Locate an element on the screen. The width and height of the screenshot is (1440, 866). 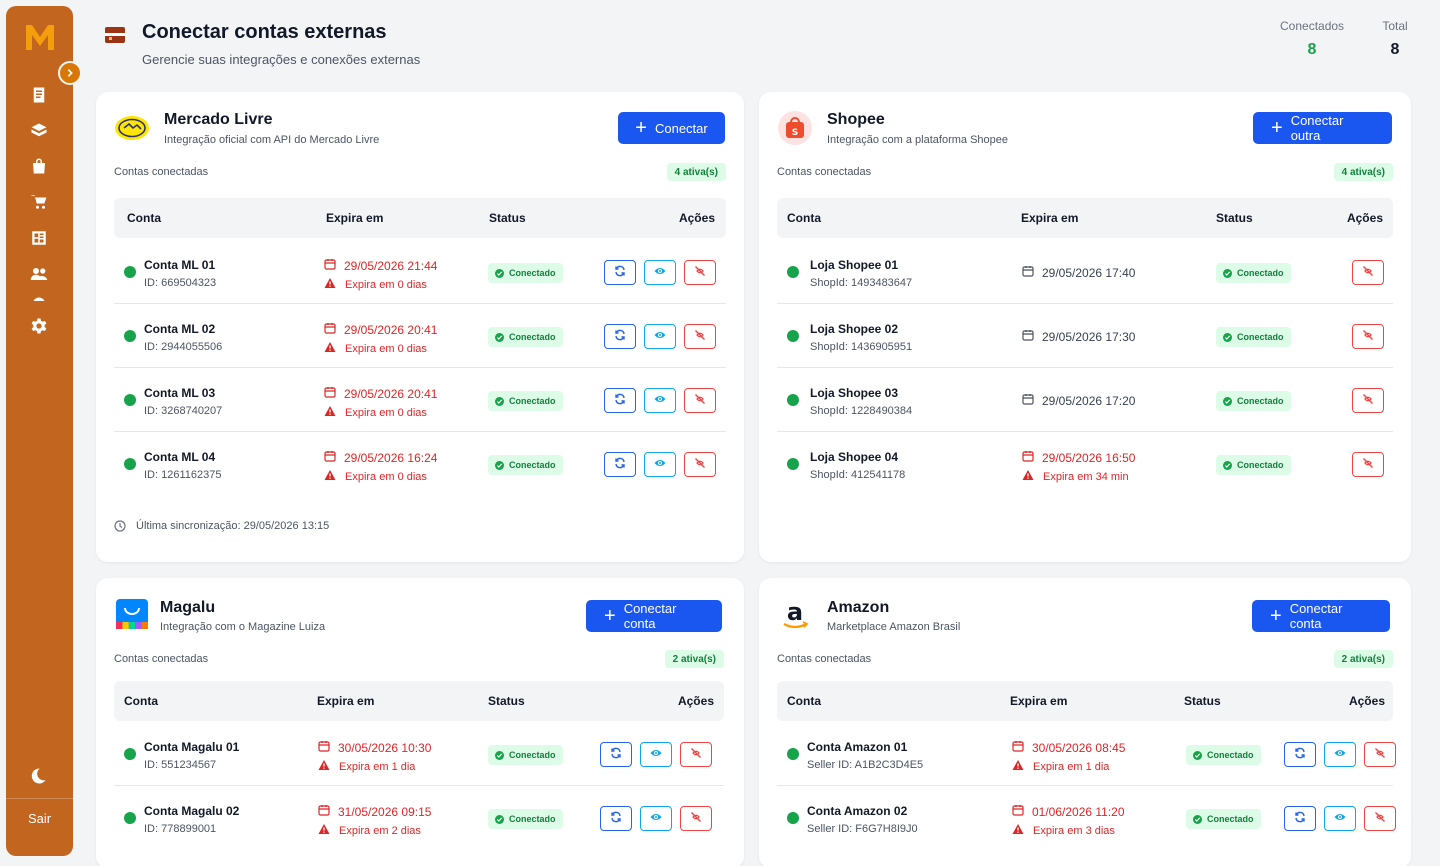
nav-cart-icon is located at coordinates (39, 202).